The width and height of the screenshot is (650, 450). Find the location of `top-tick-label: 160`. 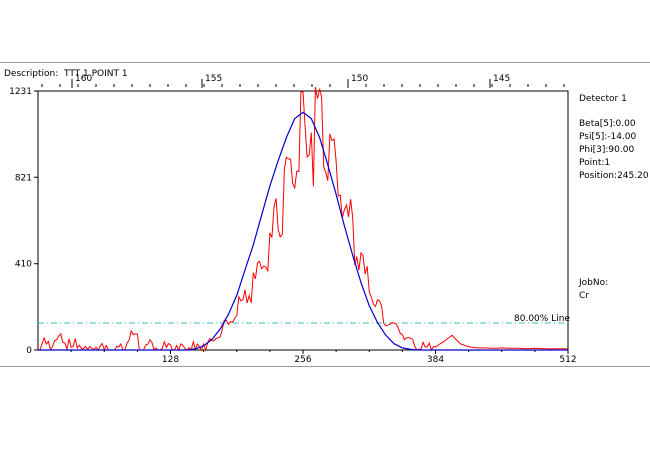

top-tick-label: 160 is located at coordinates (83, 79).